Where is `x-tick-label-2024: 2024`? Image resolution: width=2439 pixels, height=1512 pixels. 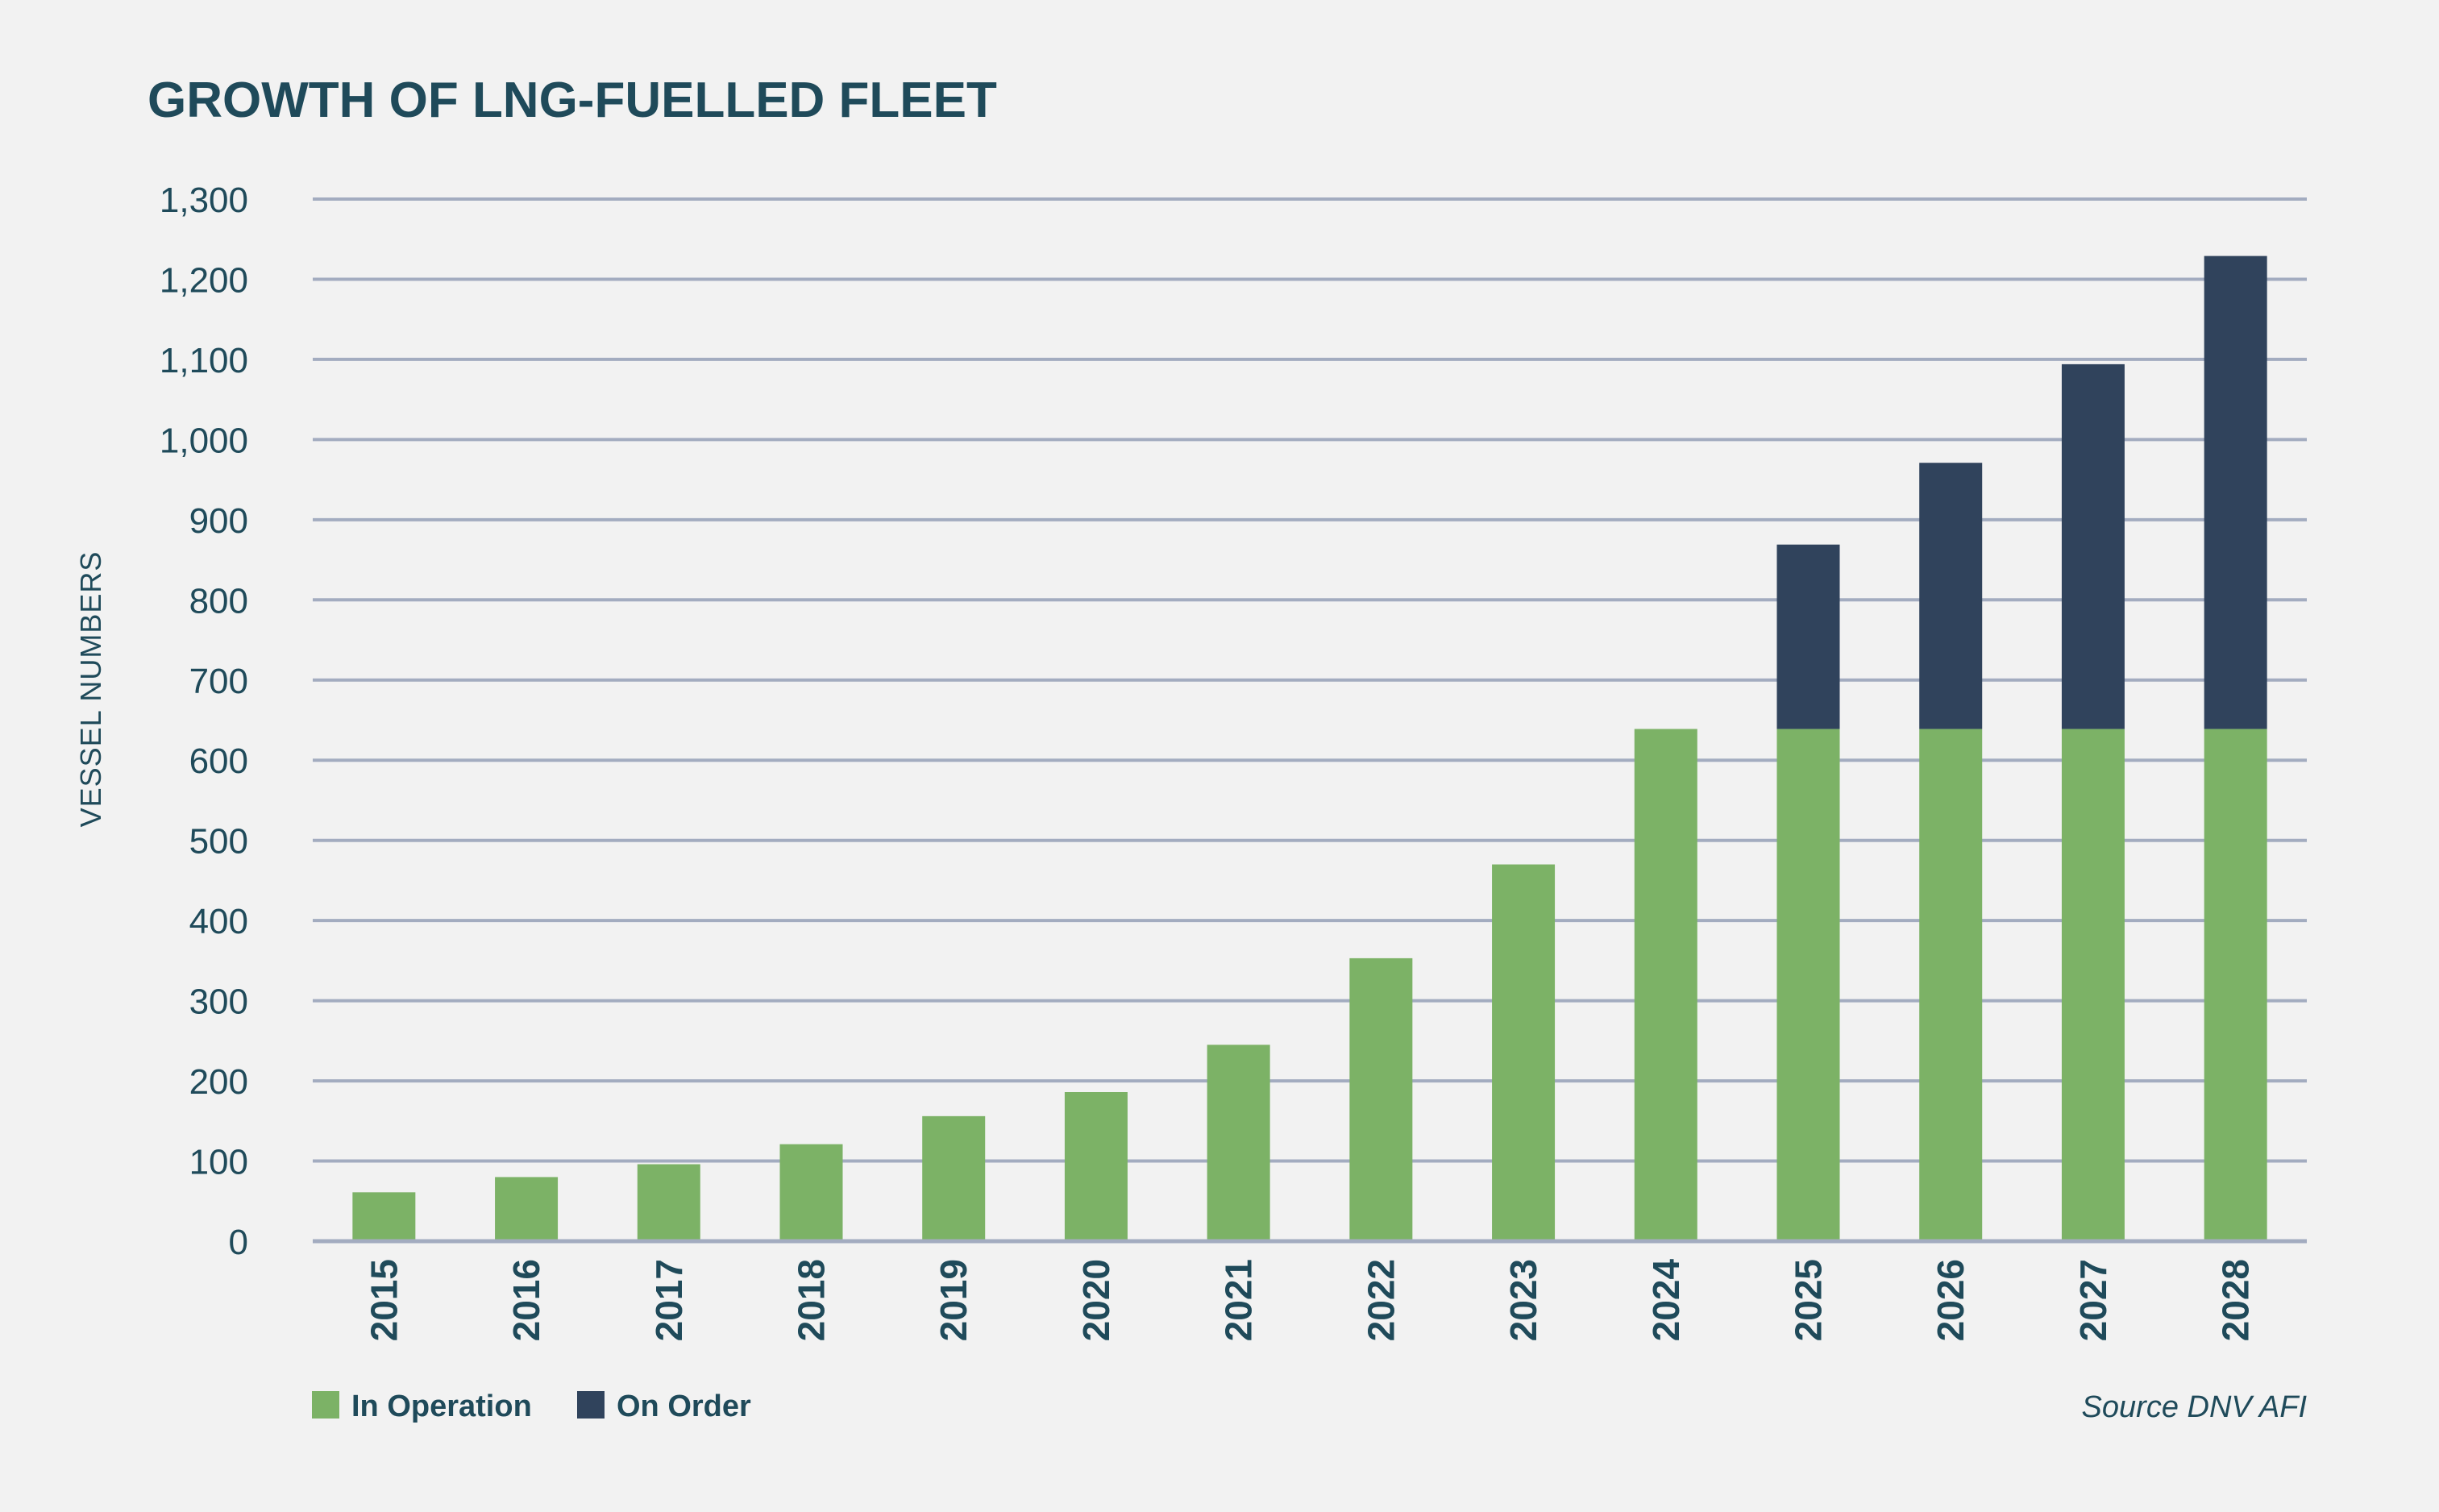
x-tick-label-2024: 2024 is located at coordinates (1666, 1300).